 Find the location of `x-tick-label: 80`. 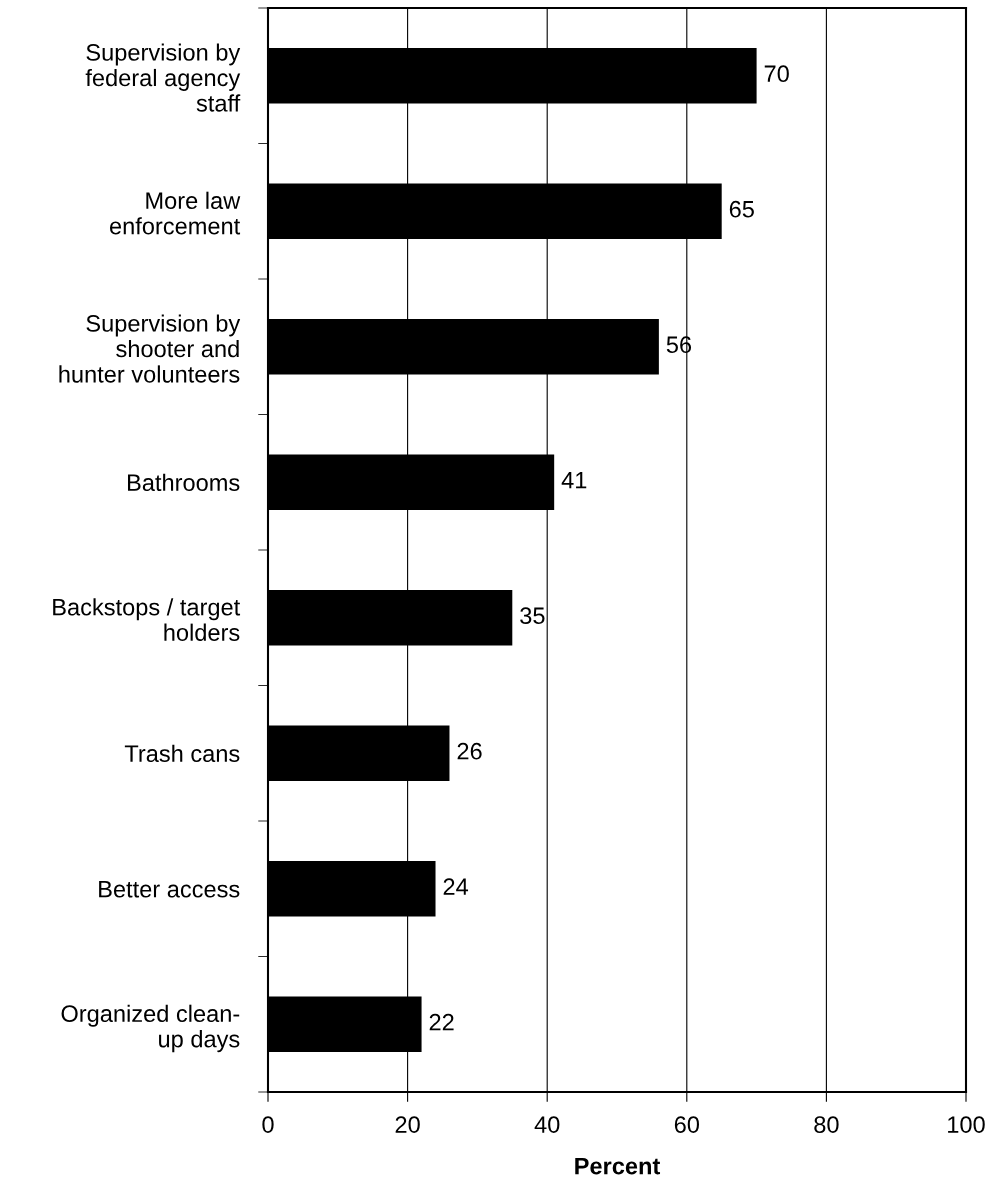

x-tick-label: 80 is located at coordinates (826, 1124).